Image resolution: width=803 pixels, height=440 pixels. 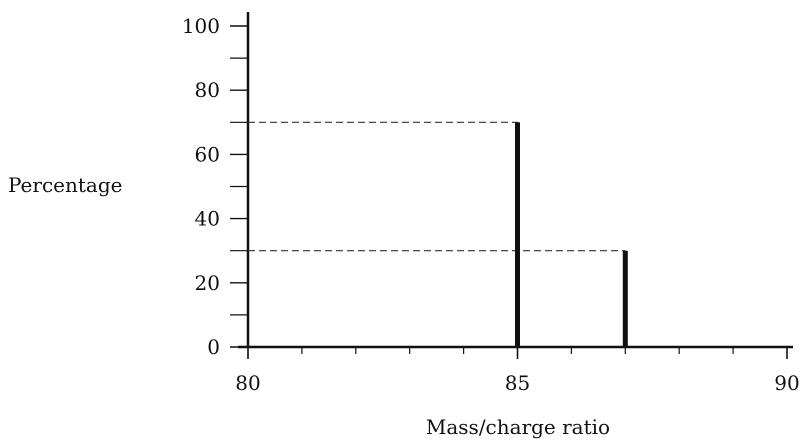 What do you see at coordinates (201, 26) in the screenshot?
I see `y-tick-label: 100` at bounding box center [201, 26].